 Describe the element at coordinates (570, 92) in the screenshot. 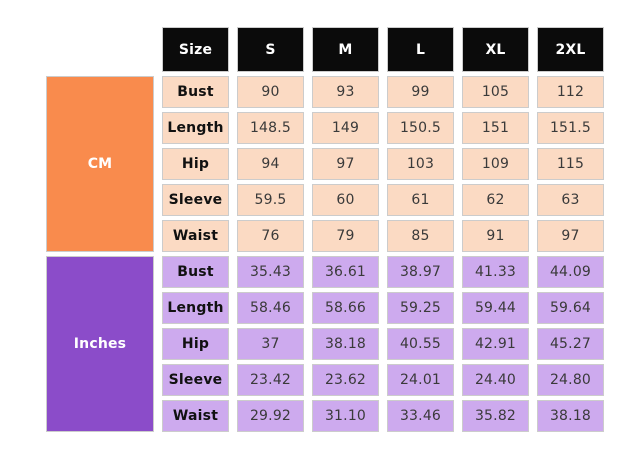

I see `value-cell-cm-bust-2xl: 112` at that location.